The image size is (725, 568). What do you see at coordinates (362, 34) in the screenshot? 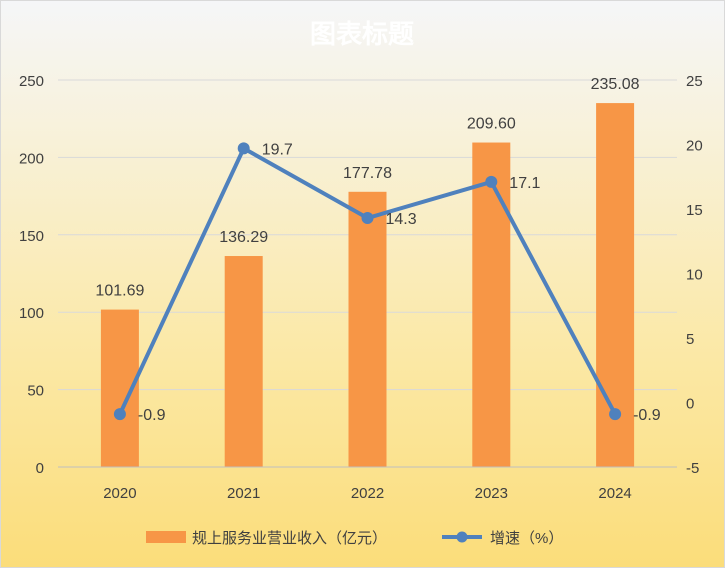
I see `chart-title: 图表标题` at bounding box center [362, 34].